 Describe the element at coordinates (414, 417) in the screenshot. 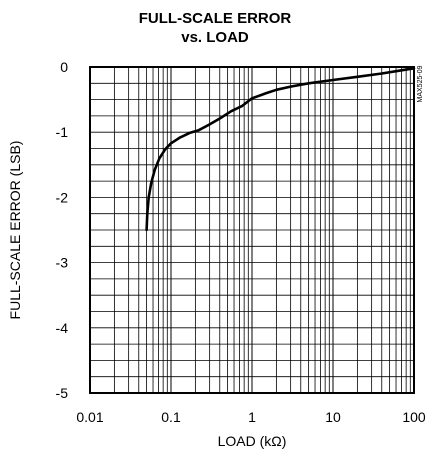

I see `x-tick-label: 100` at that location.